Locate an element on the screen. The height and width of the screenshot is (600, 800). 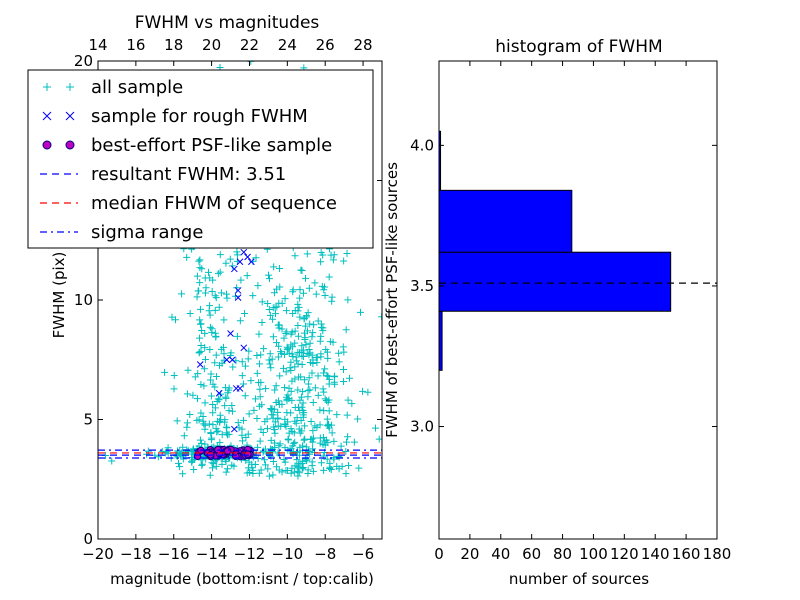
histogram-x-label: number of sources is located at coordinates (579, 579).